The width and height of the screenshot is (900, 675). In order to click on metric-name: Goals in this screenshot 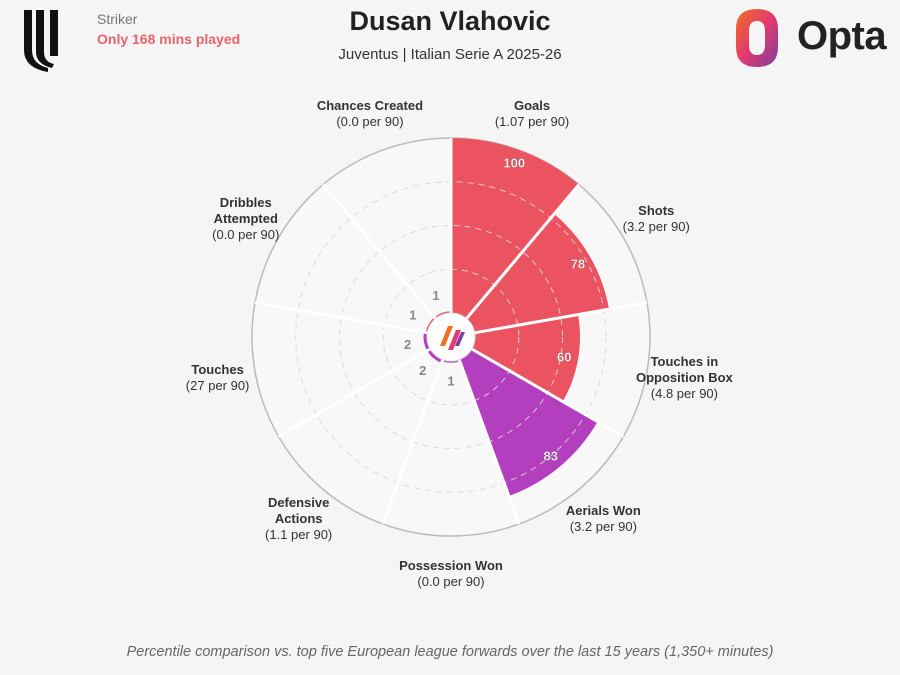, I will do `click(532, 106)`.